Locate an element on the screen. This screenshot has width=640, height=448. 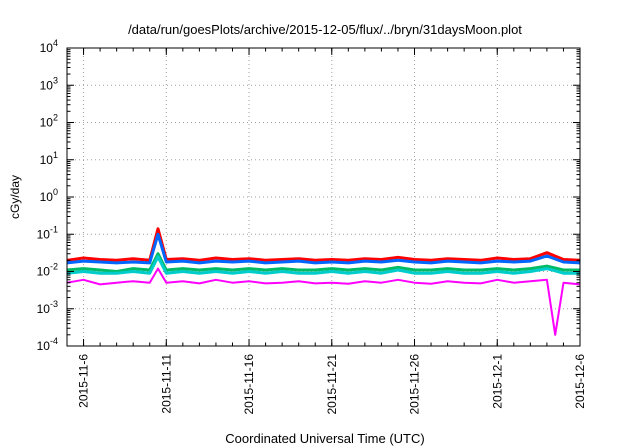
x-tick-label: 2015-11-6 is located at coordinates (84, 381).